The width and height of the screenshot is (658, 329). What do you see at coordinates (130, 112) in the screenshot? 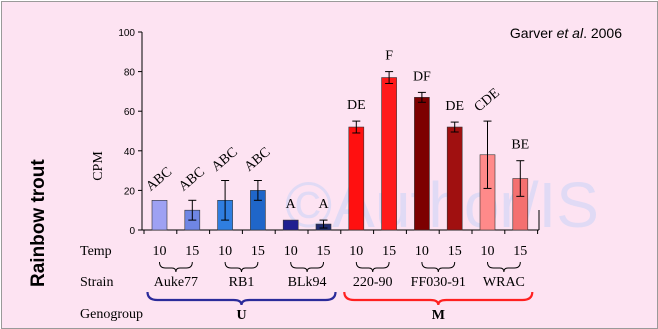
I see `y-tick-label: 60` at bounding box center [130, 112].